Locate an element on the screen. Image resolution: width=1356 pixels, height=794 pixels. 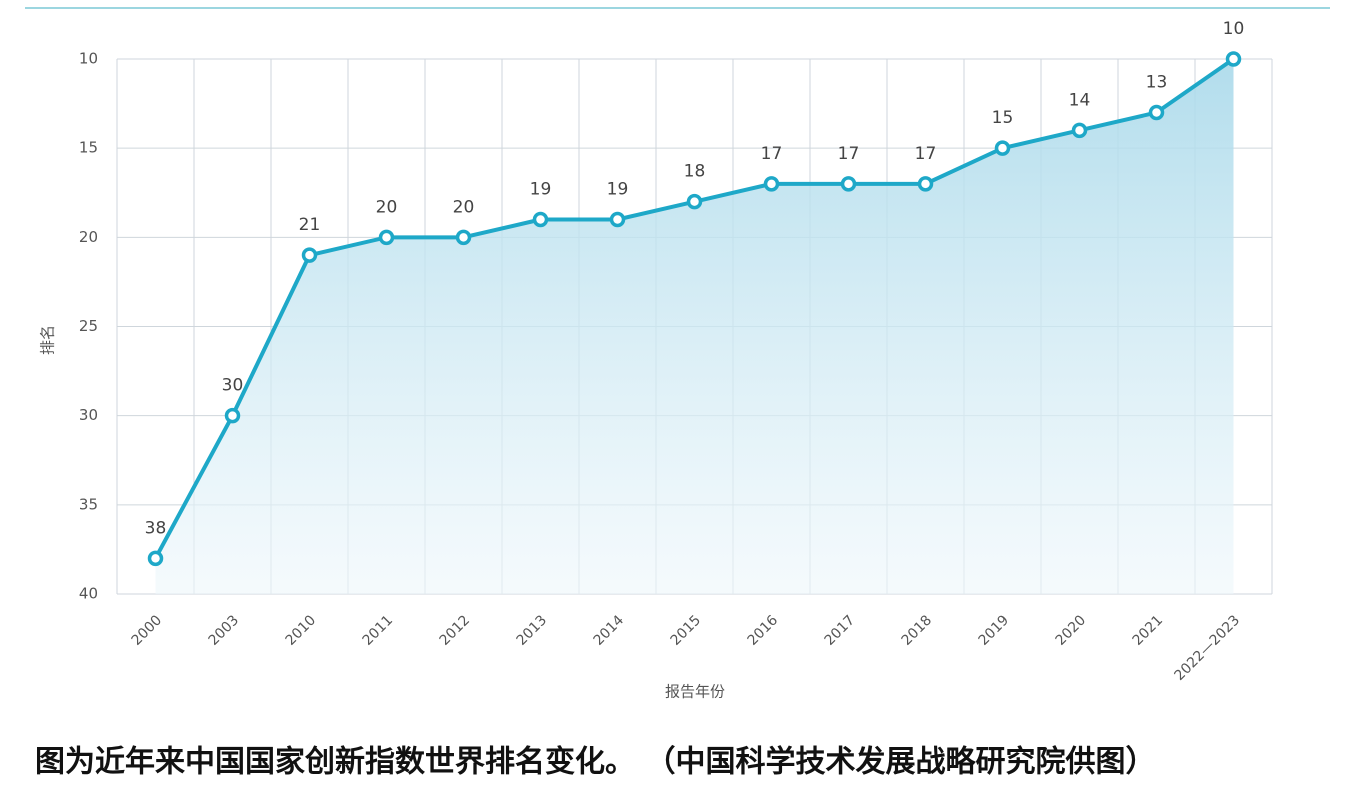
x-tick-label: 2010 is located at coordinates (301, 630).